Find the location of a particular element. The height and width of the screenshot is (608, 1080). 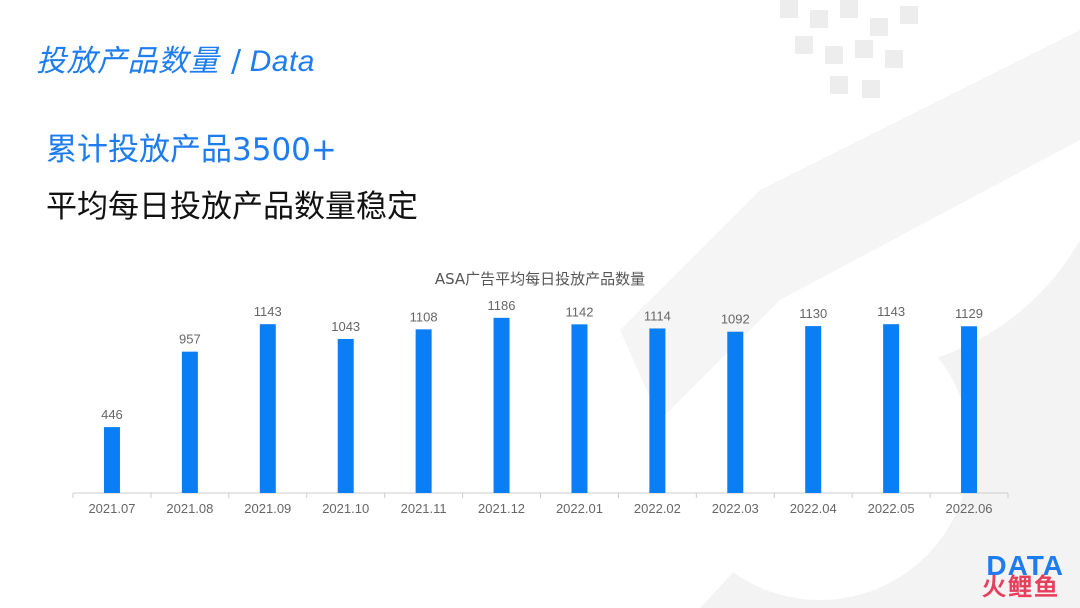

x-tick-label-2021.08: 2021.08 is located at coordinates (189, 508).